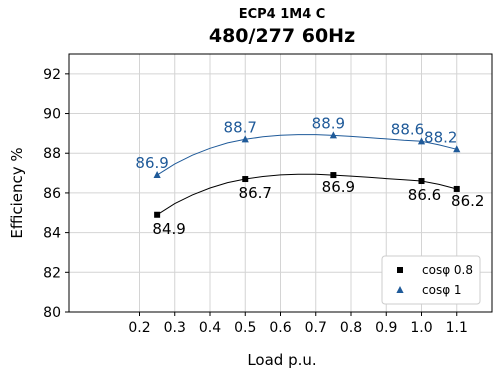 The image size is (496, 369). I want to click on x-tick-label: 0.5, so click(245, 328).